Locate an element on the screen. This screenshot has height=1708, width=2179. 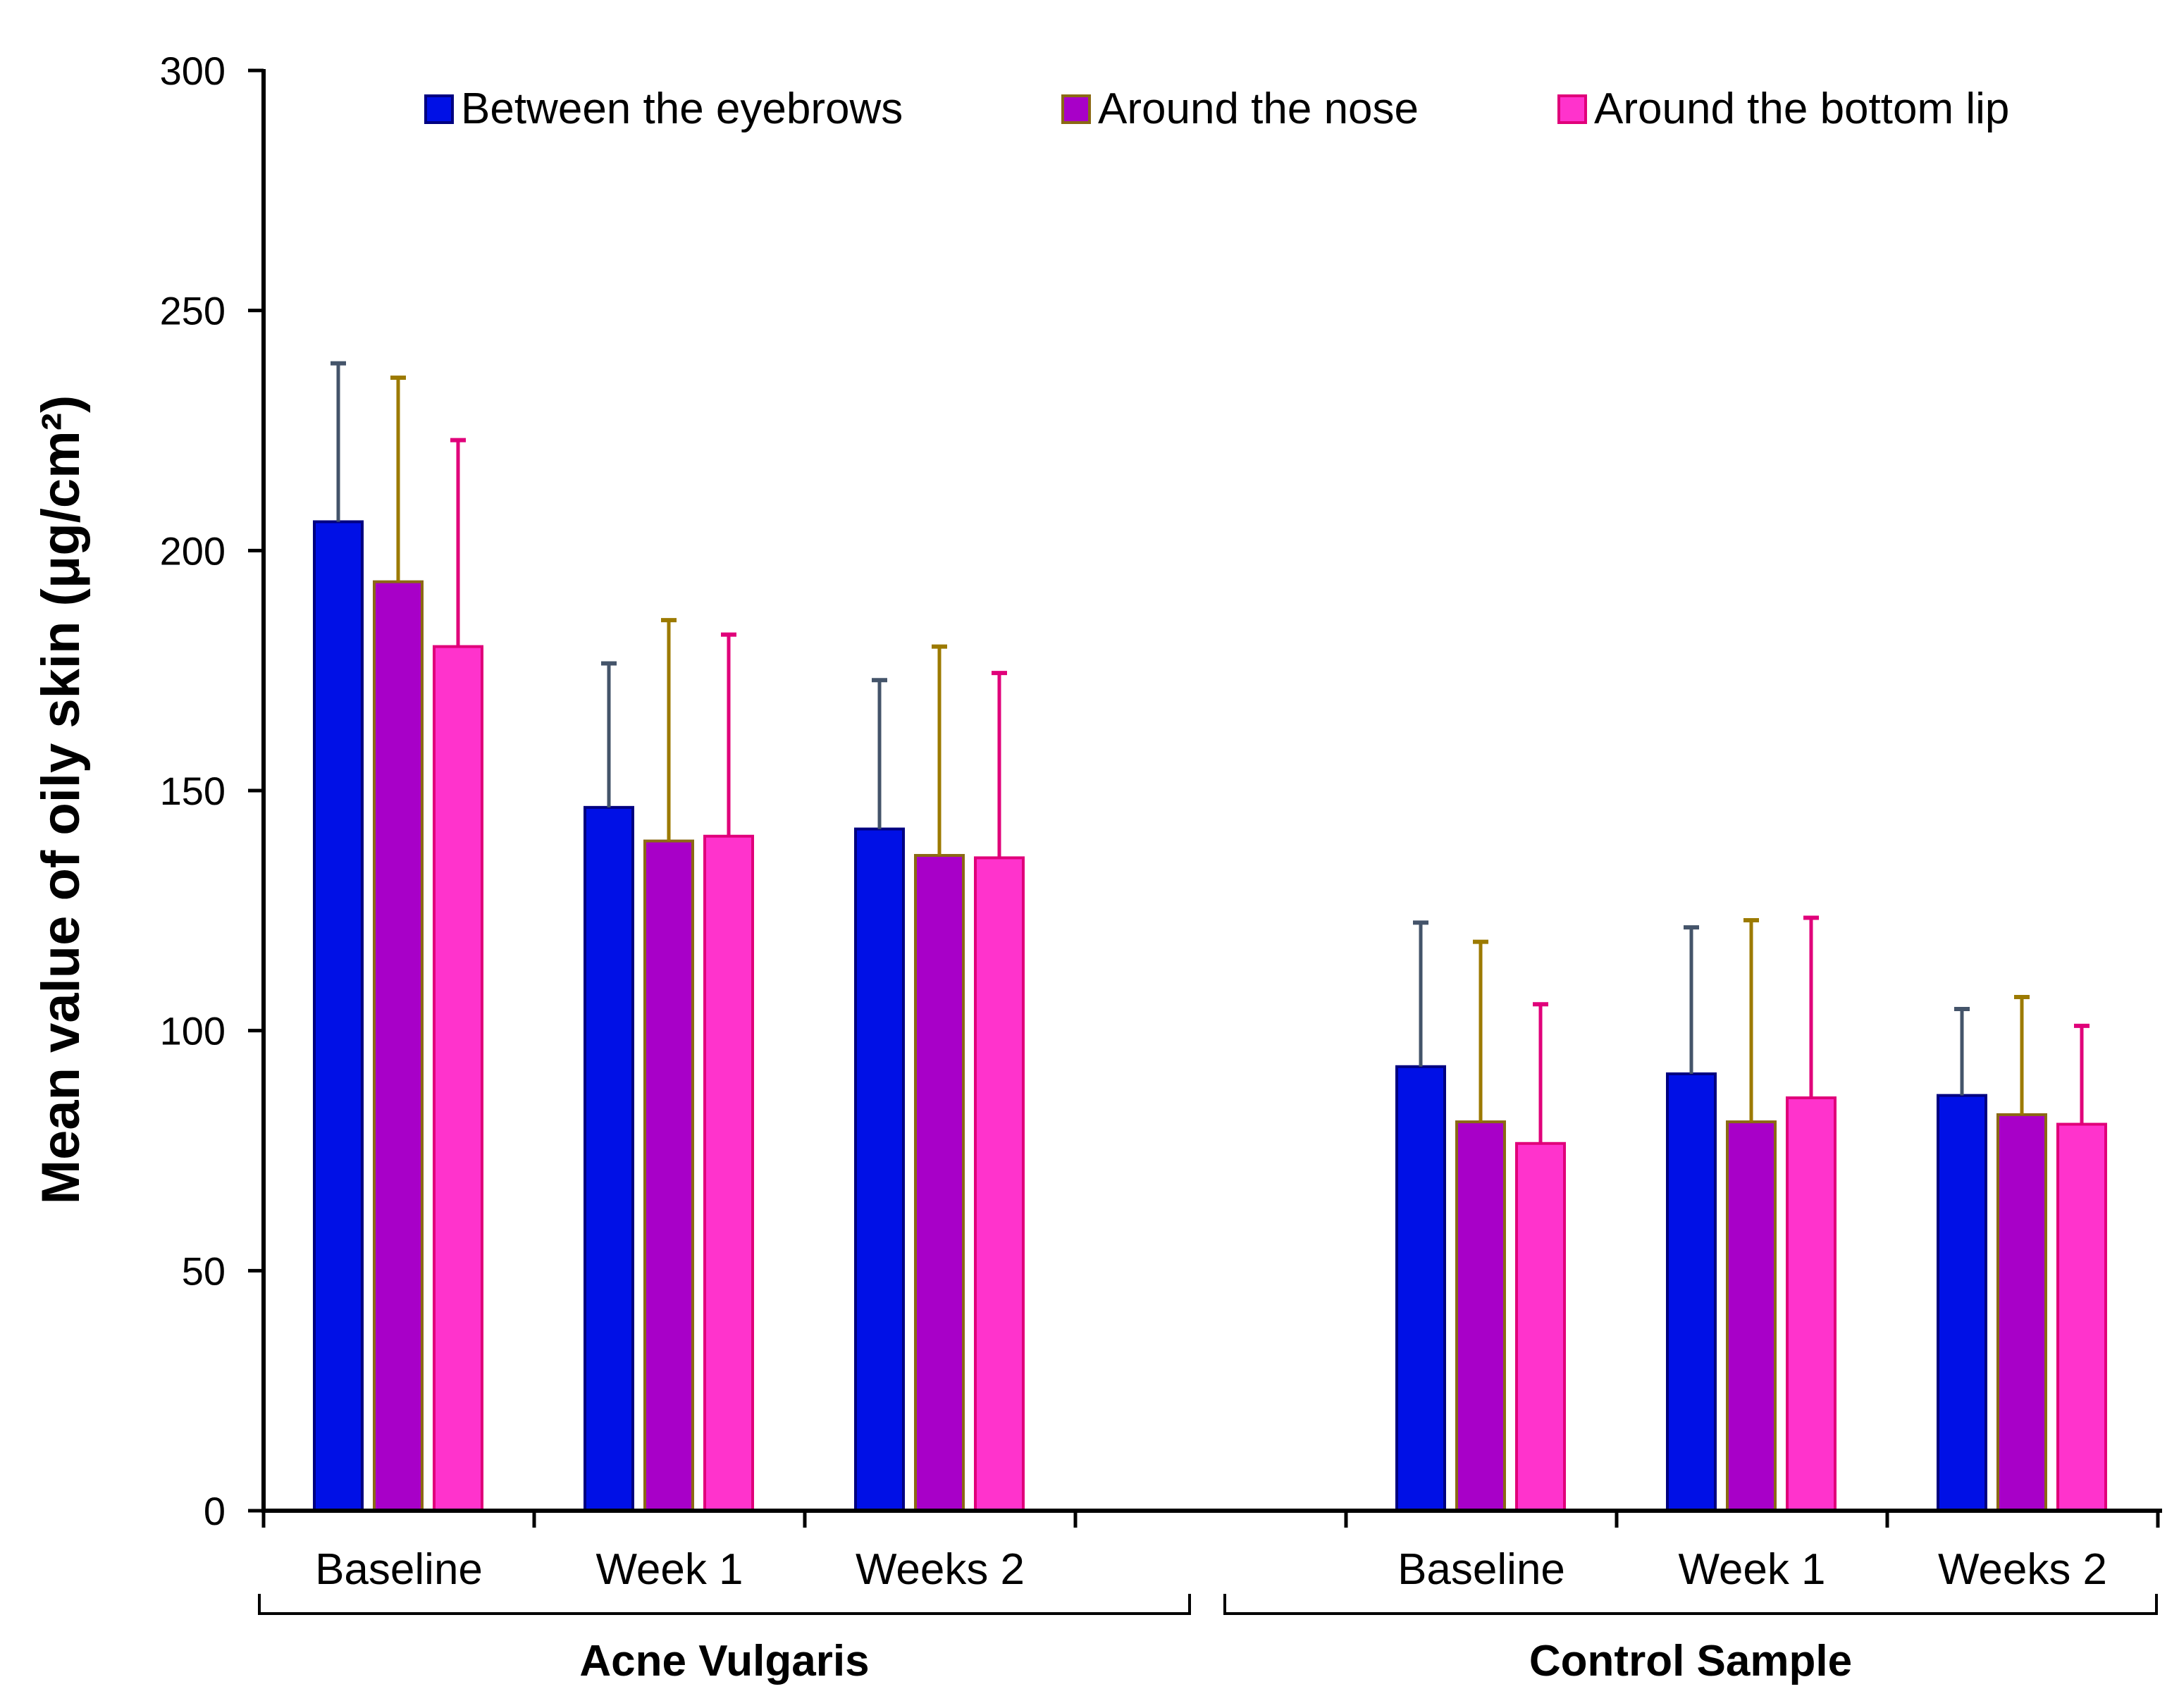
legend-label-3: Around the bottom lip is located at coordinates (1801, 109).